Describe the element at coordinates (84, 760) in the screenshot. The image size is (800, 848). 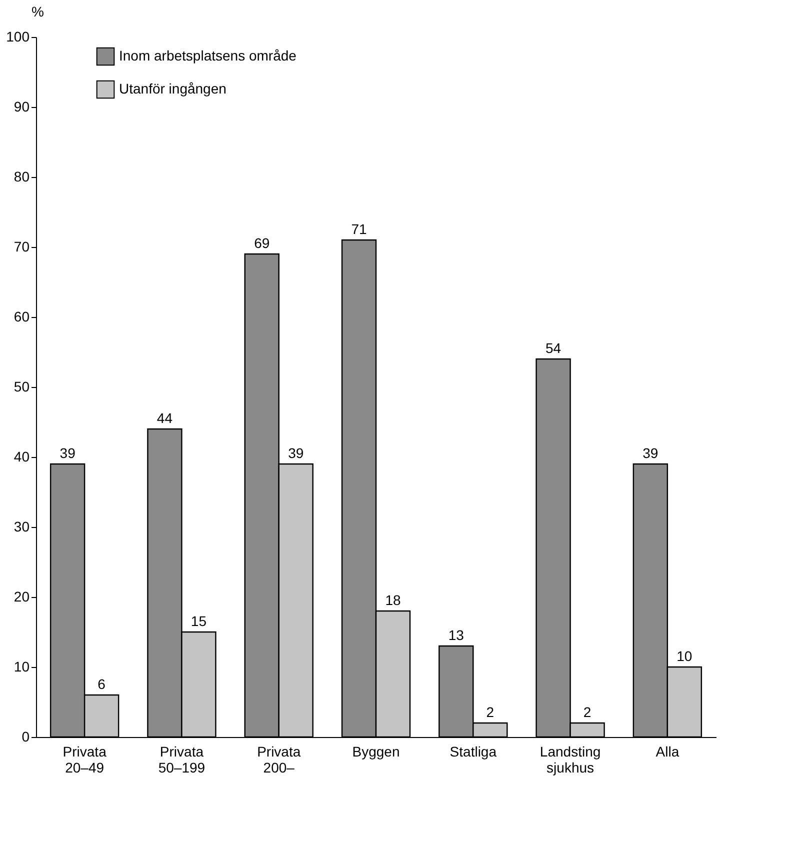
I see `x-tick-label: Privata 20–49` at that location.